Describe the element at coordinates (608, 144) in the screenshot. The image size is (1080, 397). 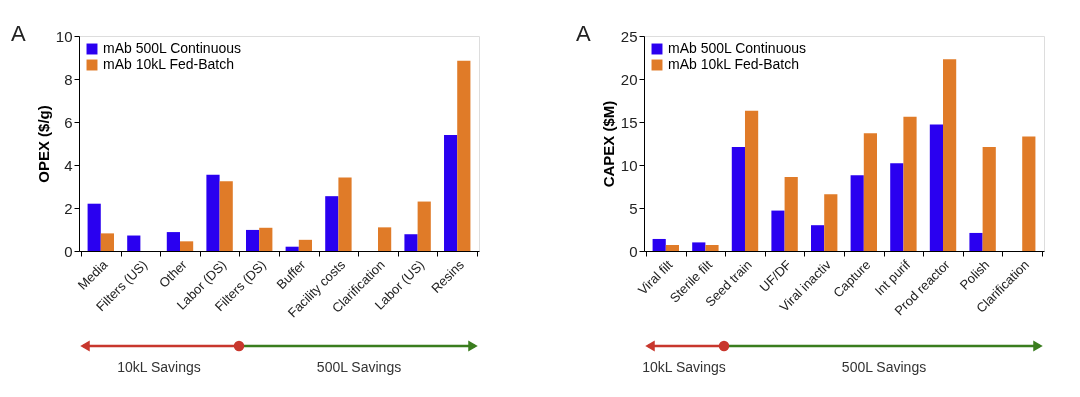
I see `y-axis-title: CAPEX ($M)` at that location.